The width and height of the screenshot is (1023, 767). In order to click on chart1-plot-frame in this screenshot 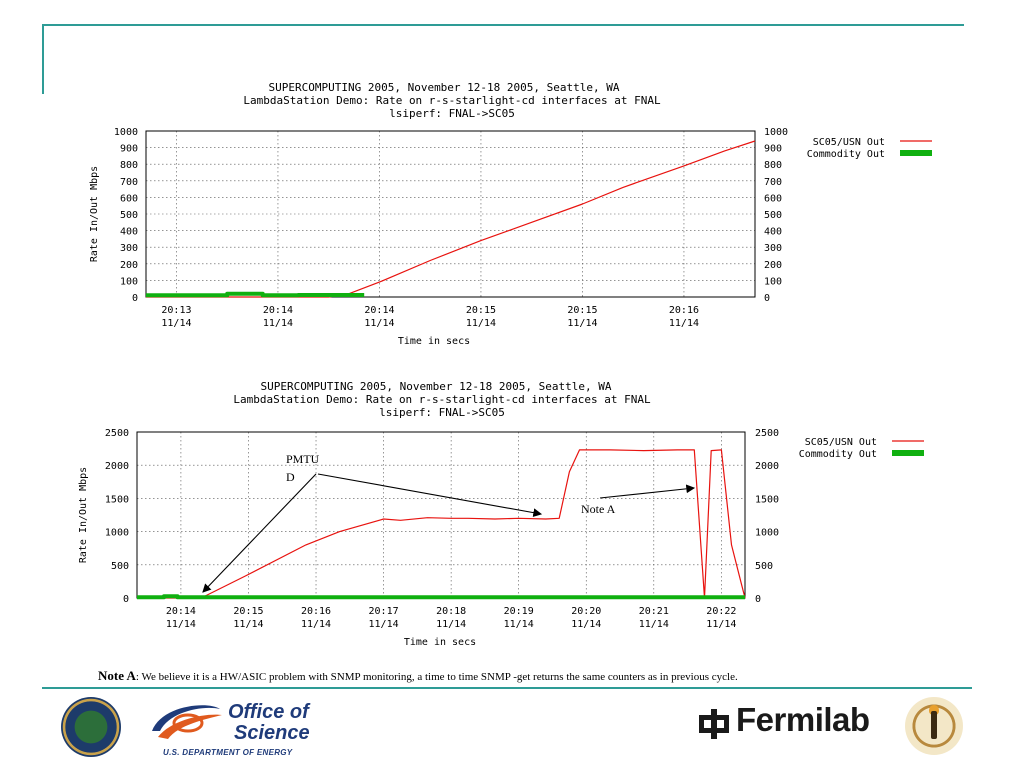, I will do `click(450, 214)`.